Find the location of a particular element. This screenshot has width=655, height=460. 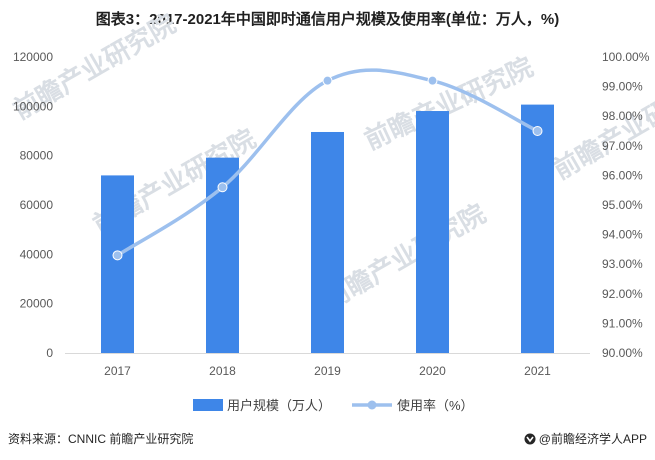

bar-2017 is located at coordinates (117, 264).